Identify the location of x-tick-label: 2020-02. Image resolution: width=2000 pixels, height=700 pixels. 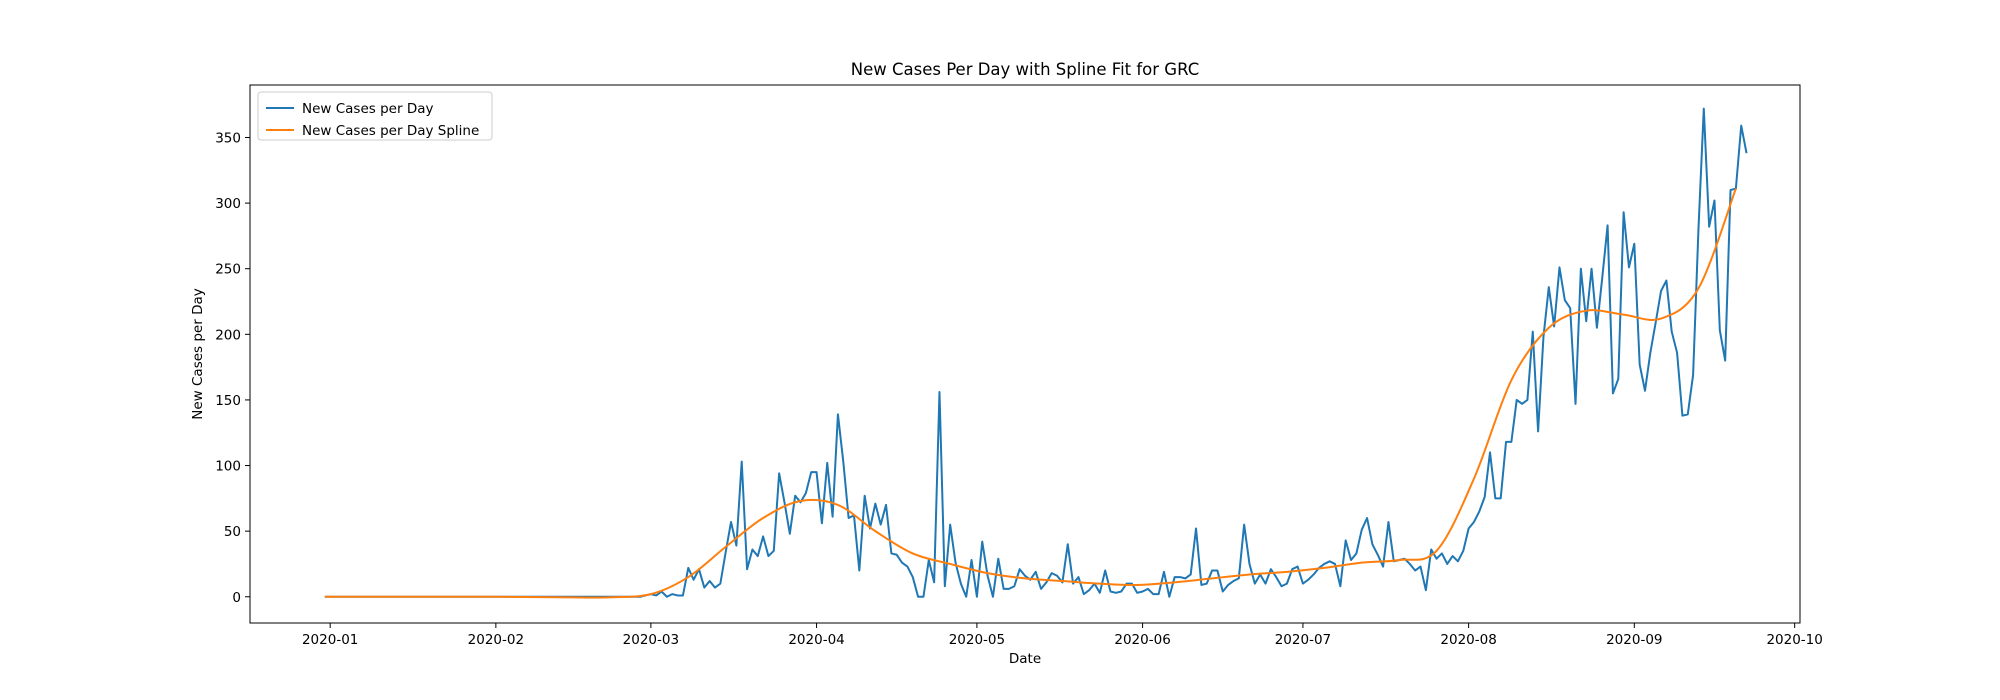
(496, 640).